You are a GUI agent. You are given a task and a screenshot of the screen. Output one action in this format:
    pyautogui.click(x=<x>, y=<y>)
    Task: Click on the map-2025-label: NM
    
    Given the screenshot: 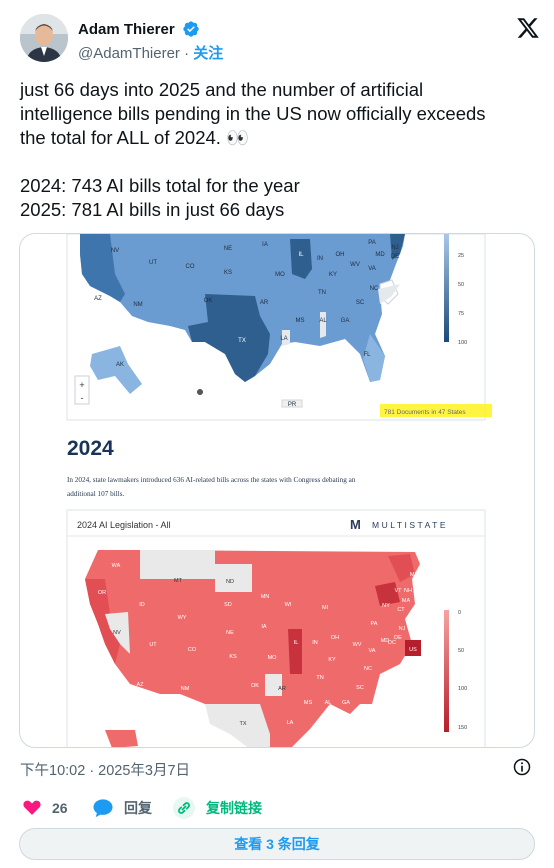 What is the action you would take?
    pyautogui.click(x=137, y=305)
    